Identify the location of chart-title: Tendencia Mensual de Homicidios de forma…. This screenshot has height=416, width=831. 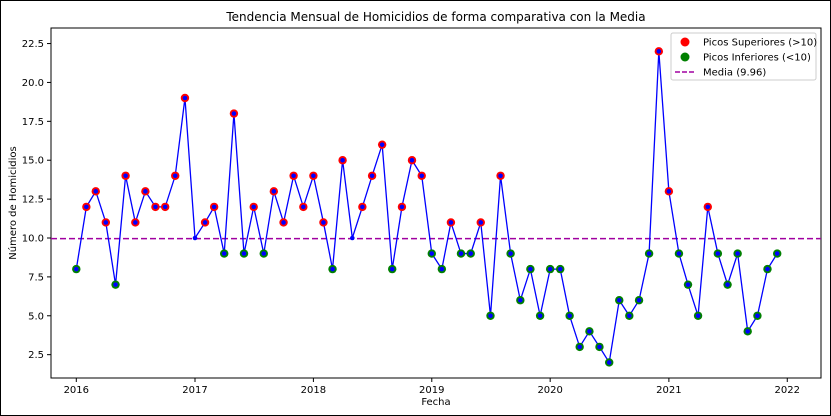
(435, 17).